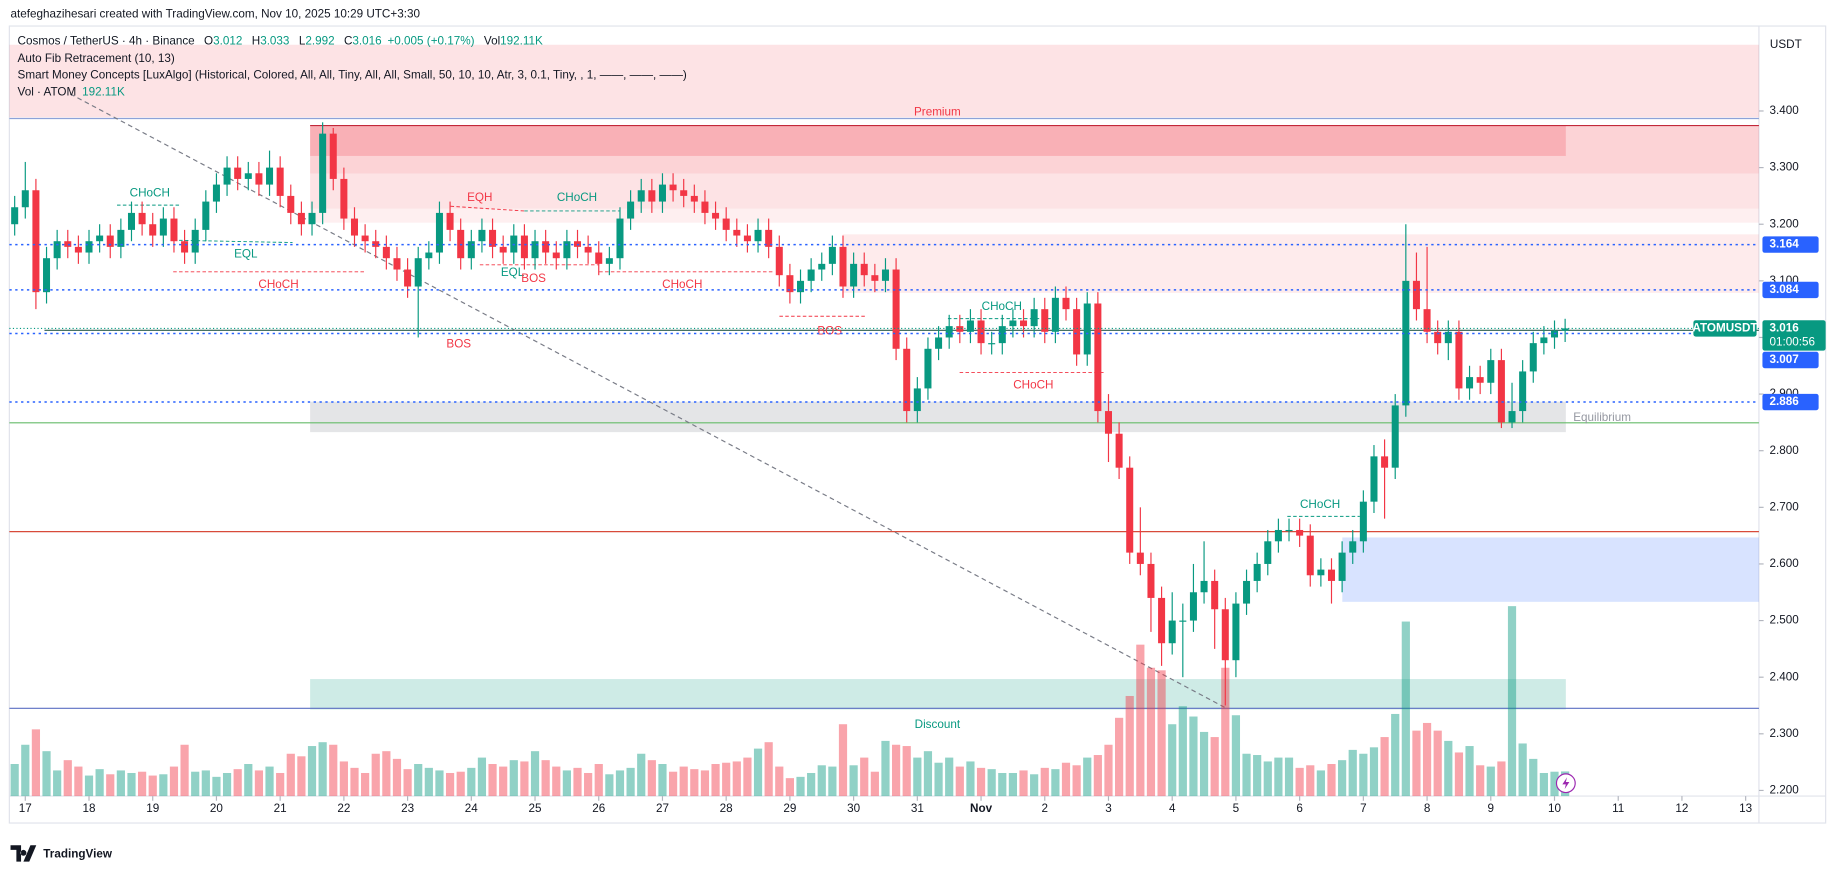 The image size is (1835, 883). What do you see at coordinates (726, 808) in the screenshot?
I see `x-tick-label: 28` at bounding box center [726, 808].